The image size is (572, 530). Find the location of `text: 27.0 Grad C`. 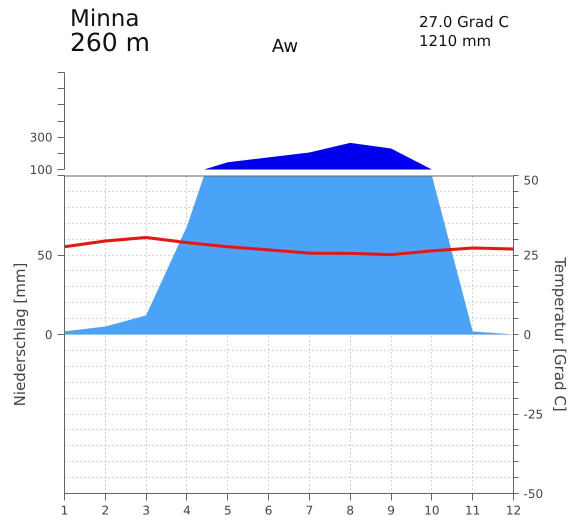

text: 27.0 Grad C is located at coordinates (464, 22).